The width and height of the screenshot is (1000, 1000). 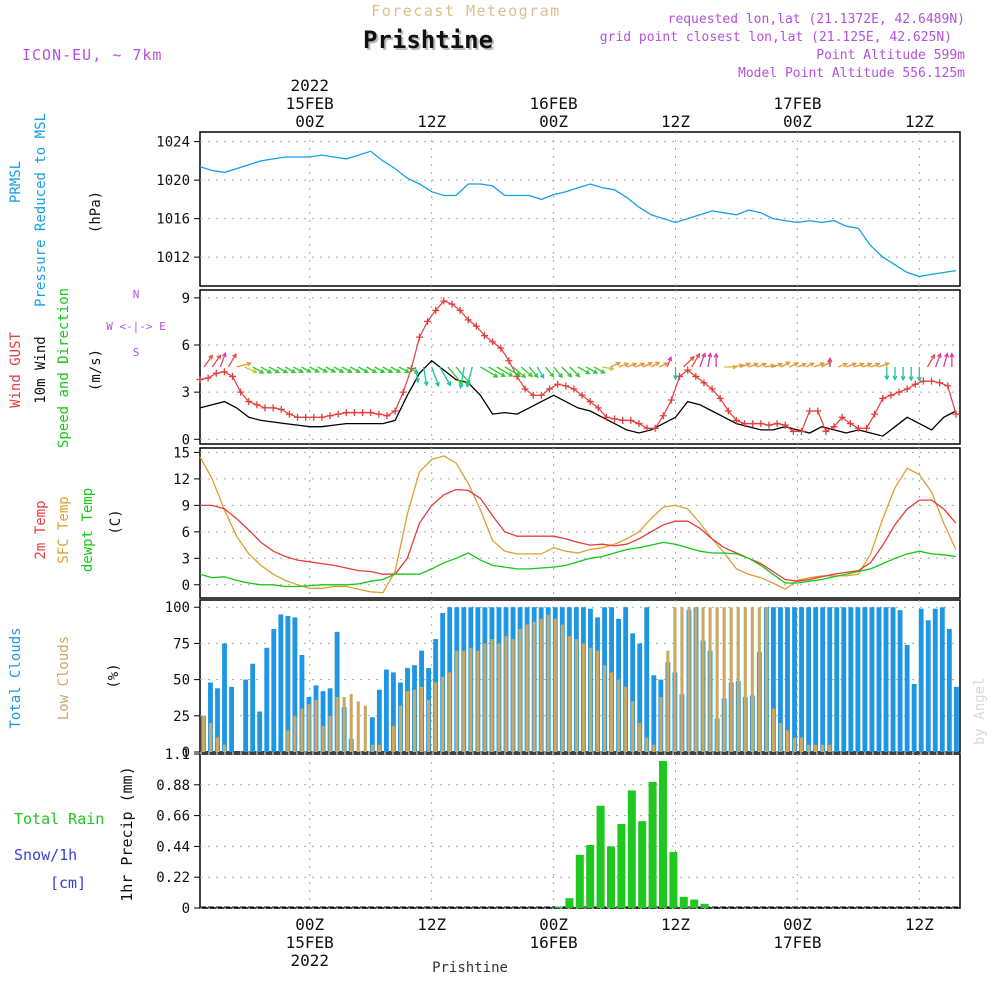 I want to click on wind-dir-label: Speed and Direction, so click(x=64, y=368).